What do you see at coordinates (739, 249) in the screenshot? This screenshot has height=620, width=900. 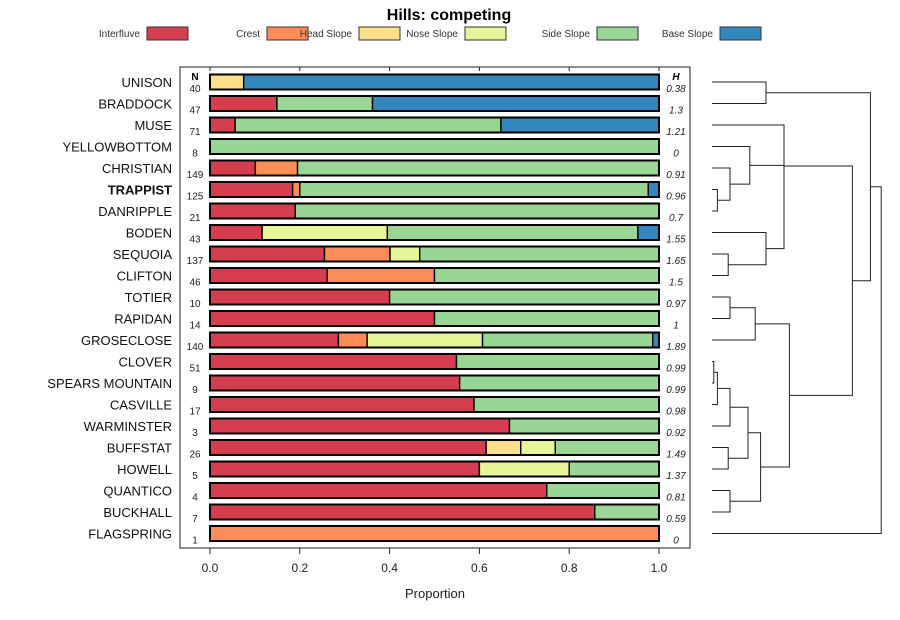 I see `dendrogram-branch-m-boden-sc` at bounding box center [739, 249].